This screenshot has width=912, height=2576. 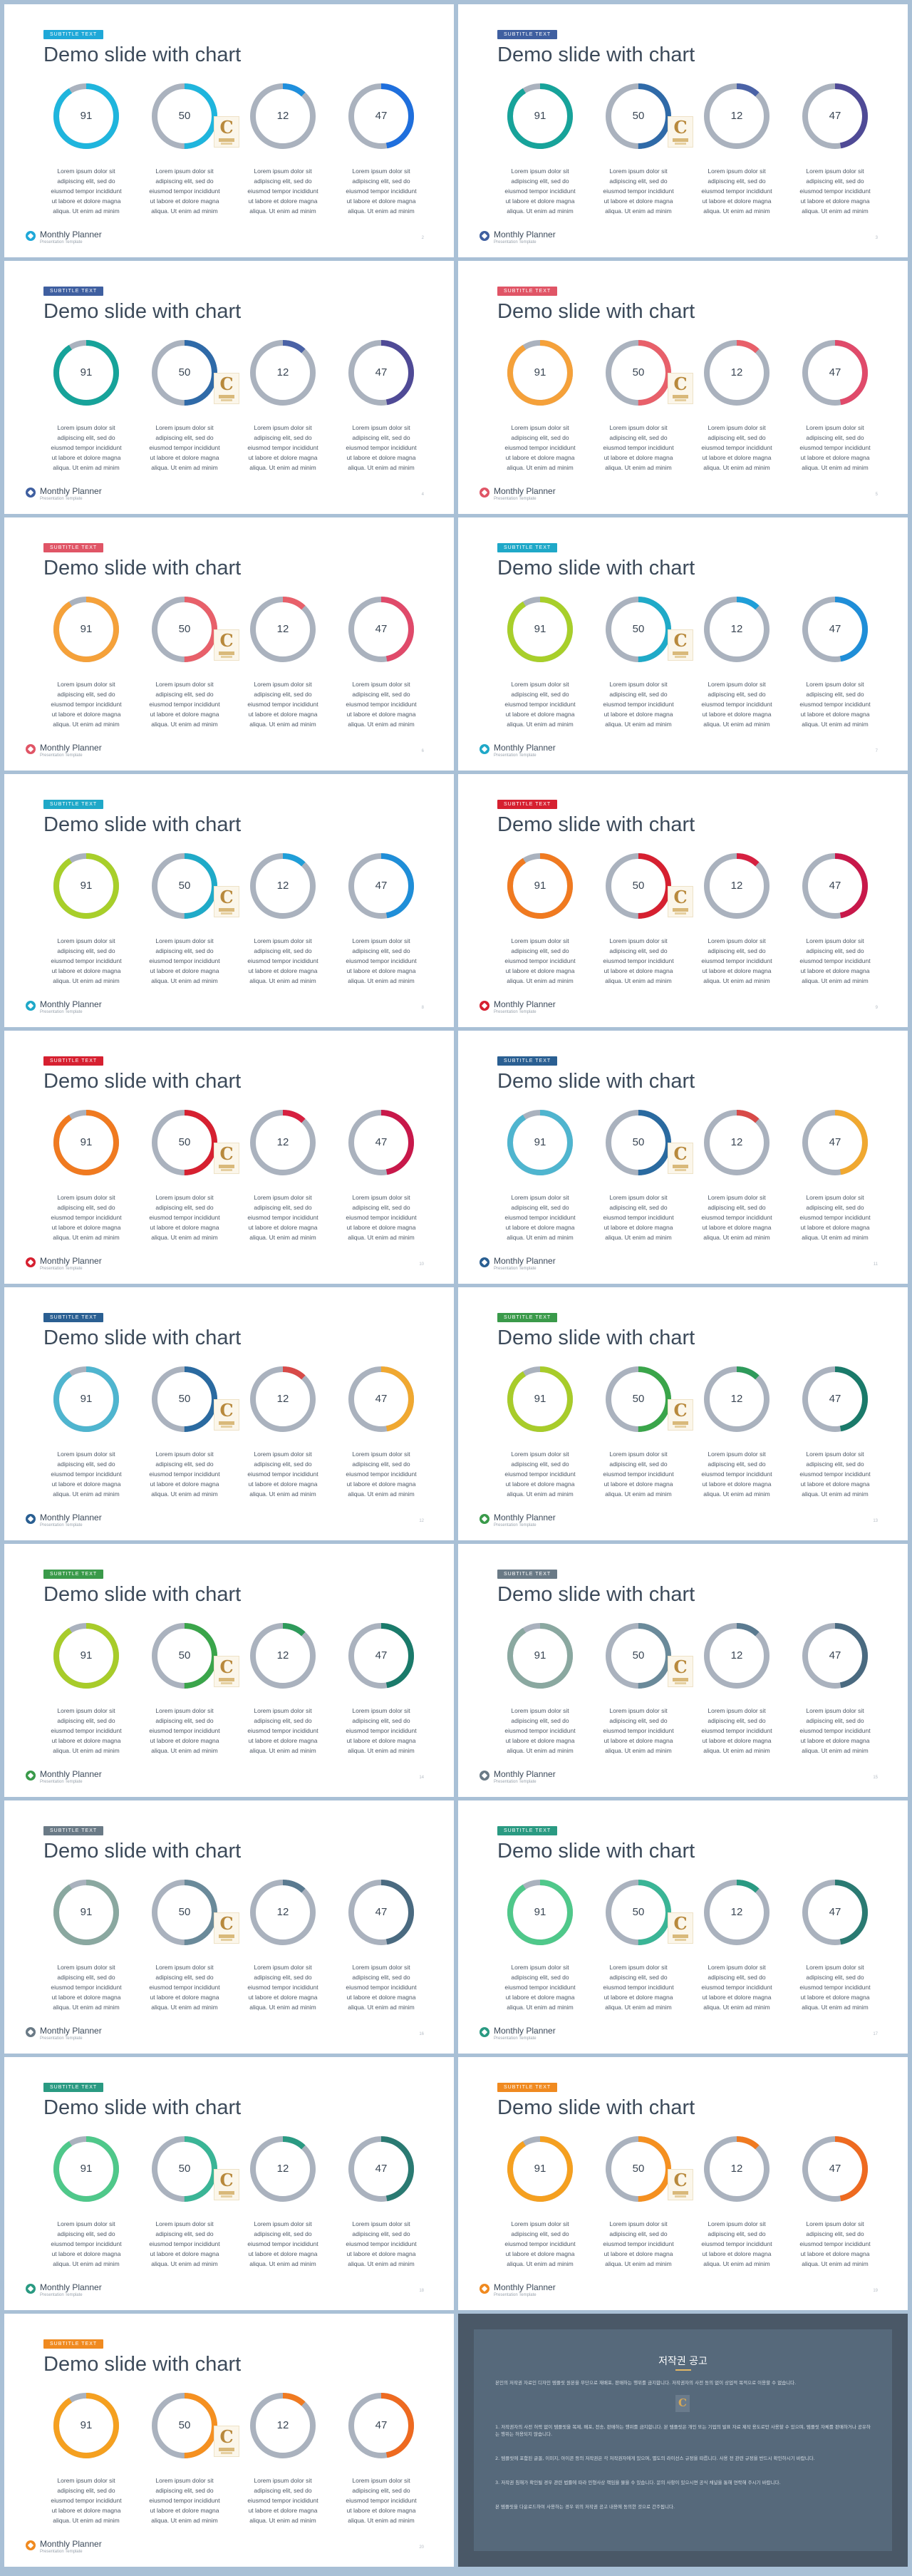 What do you see at coordinates (421, 1264) in the screenshot?
I see `page-number: 10` at bounding box center [421, 1264].